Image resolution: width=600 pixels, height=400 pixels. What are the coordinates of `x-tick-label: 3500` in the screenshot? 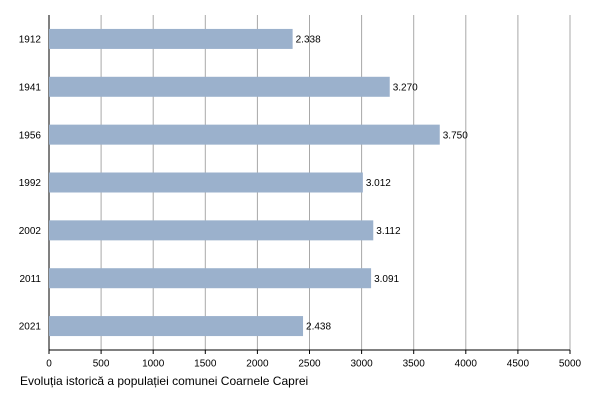 It's located at (414, 364).